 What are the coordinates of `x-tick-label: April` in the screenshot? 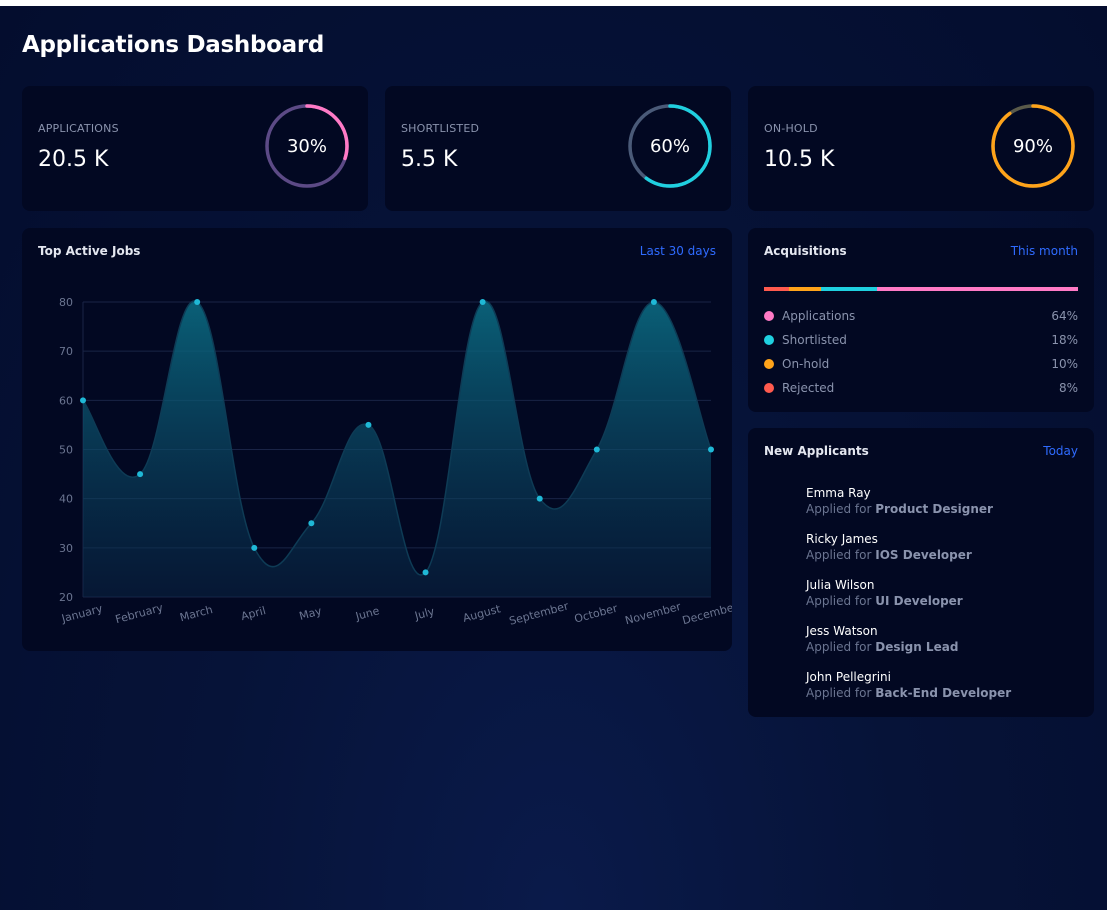 It's located at (254, 613).